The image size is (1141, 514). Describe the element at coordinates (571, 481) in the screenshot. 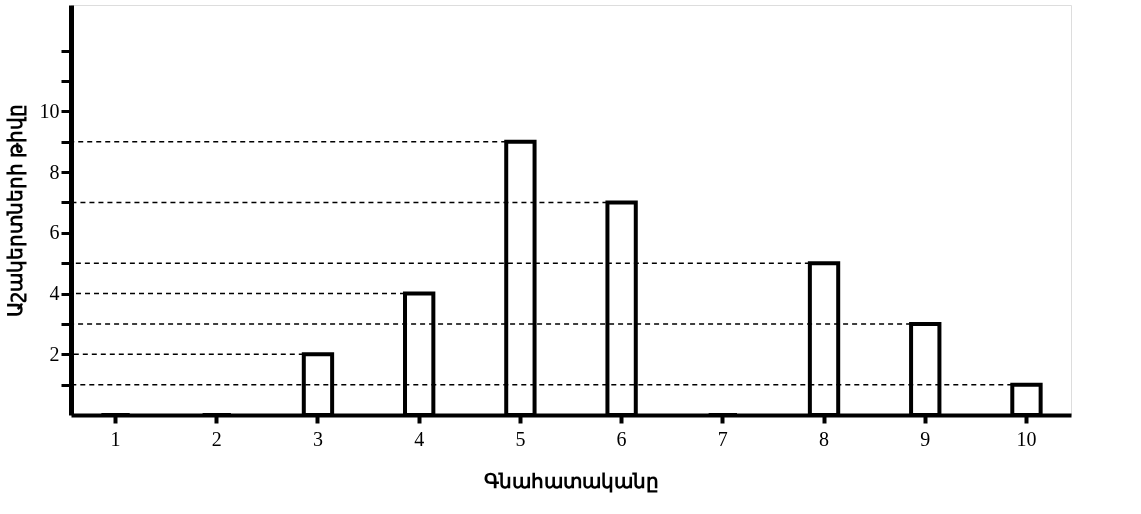

I see `x-axis-title: Գնահատականը` at that location.